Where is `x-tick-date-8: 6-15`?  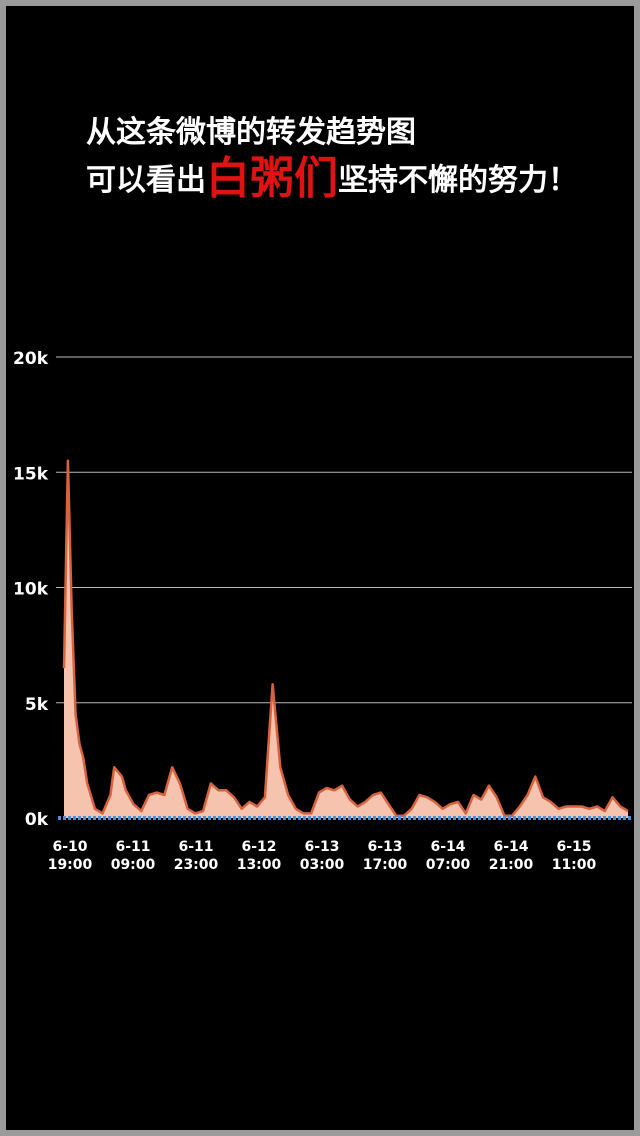
x-tick-date-8: 6-15 is located at coordinates (573, 847).